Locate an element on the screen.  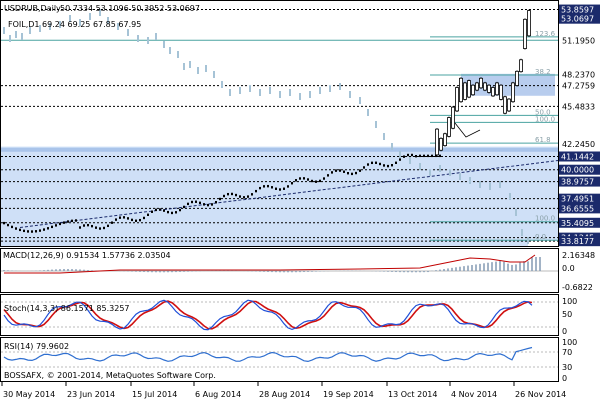
zigzag-mark is located at coordinates (467, 130).